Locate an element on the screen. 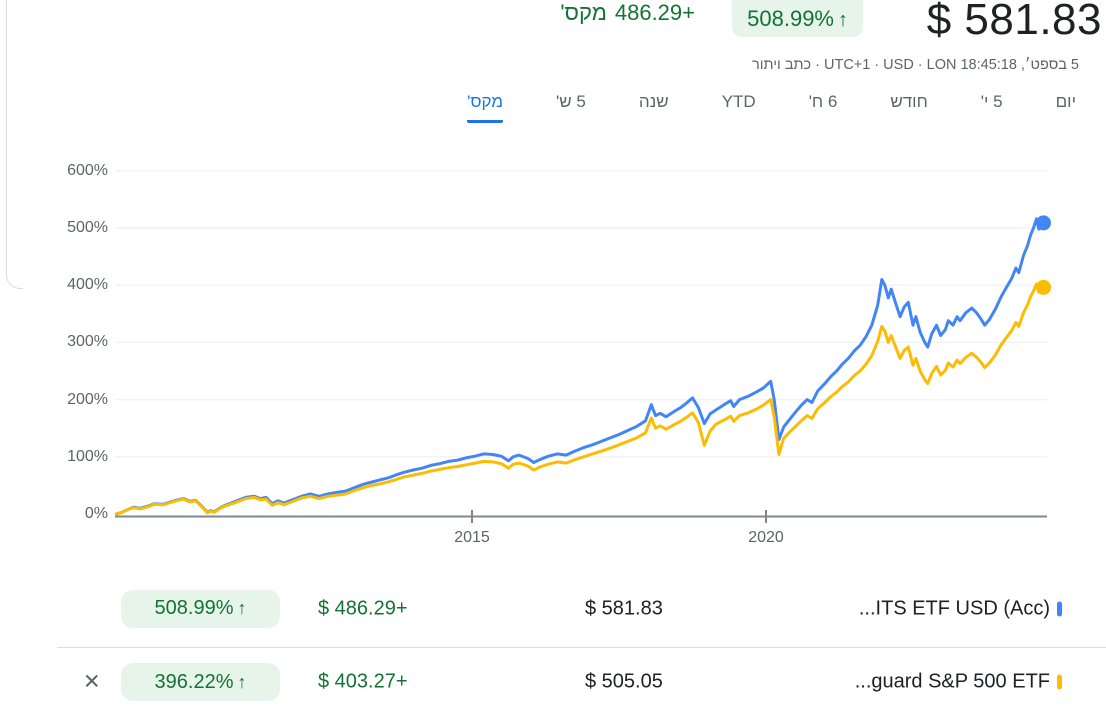  row-change-percent-badge: 396.22% ↑ is located at coordinates (200, 682).